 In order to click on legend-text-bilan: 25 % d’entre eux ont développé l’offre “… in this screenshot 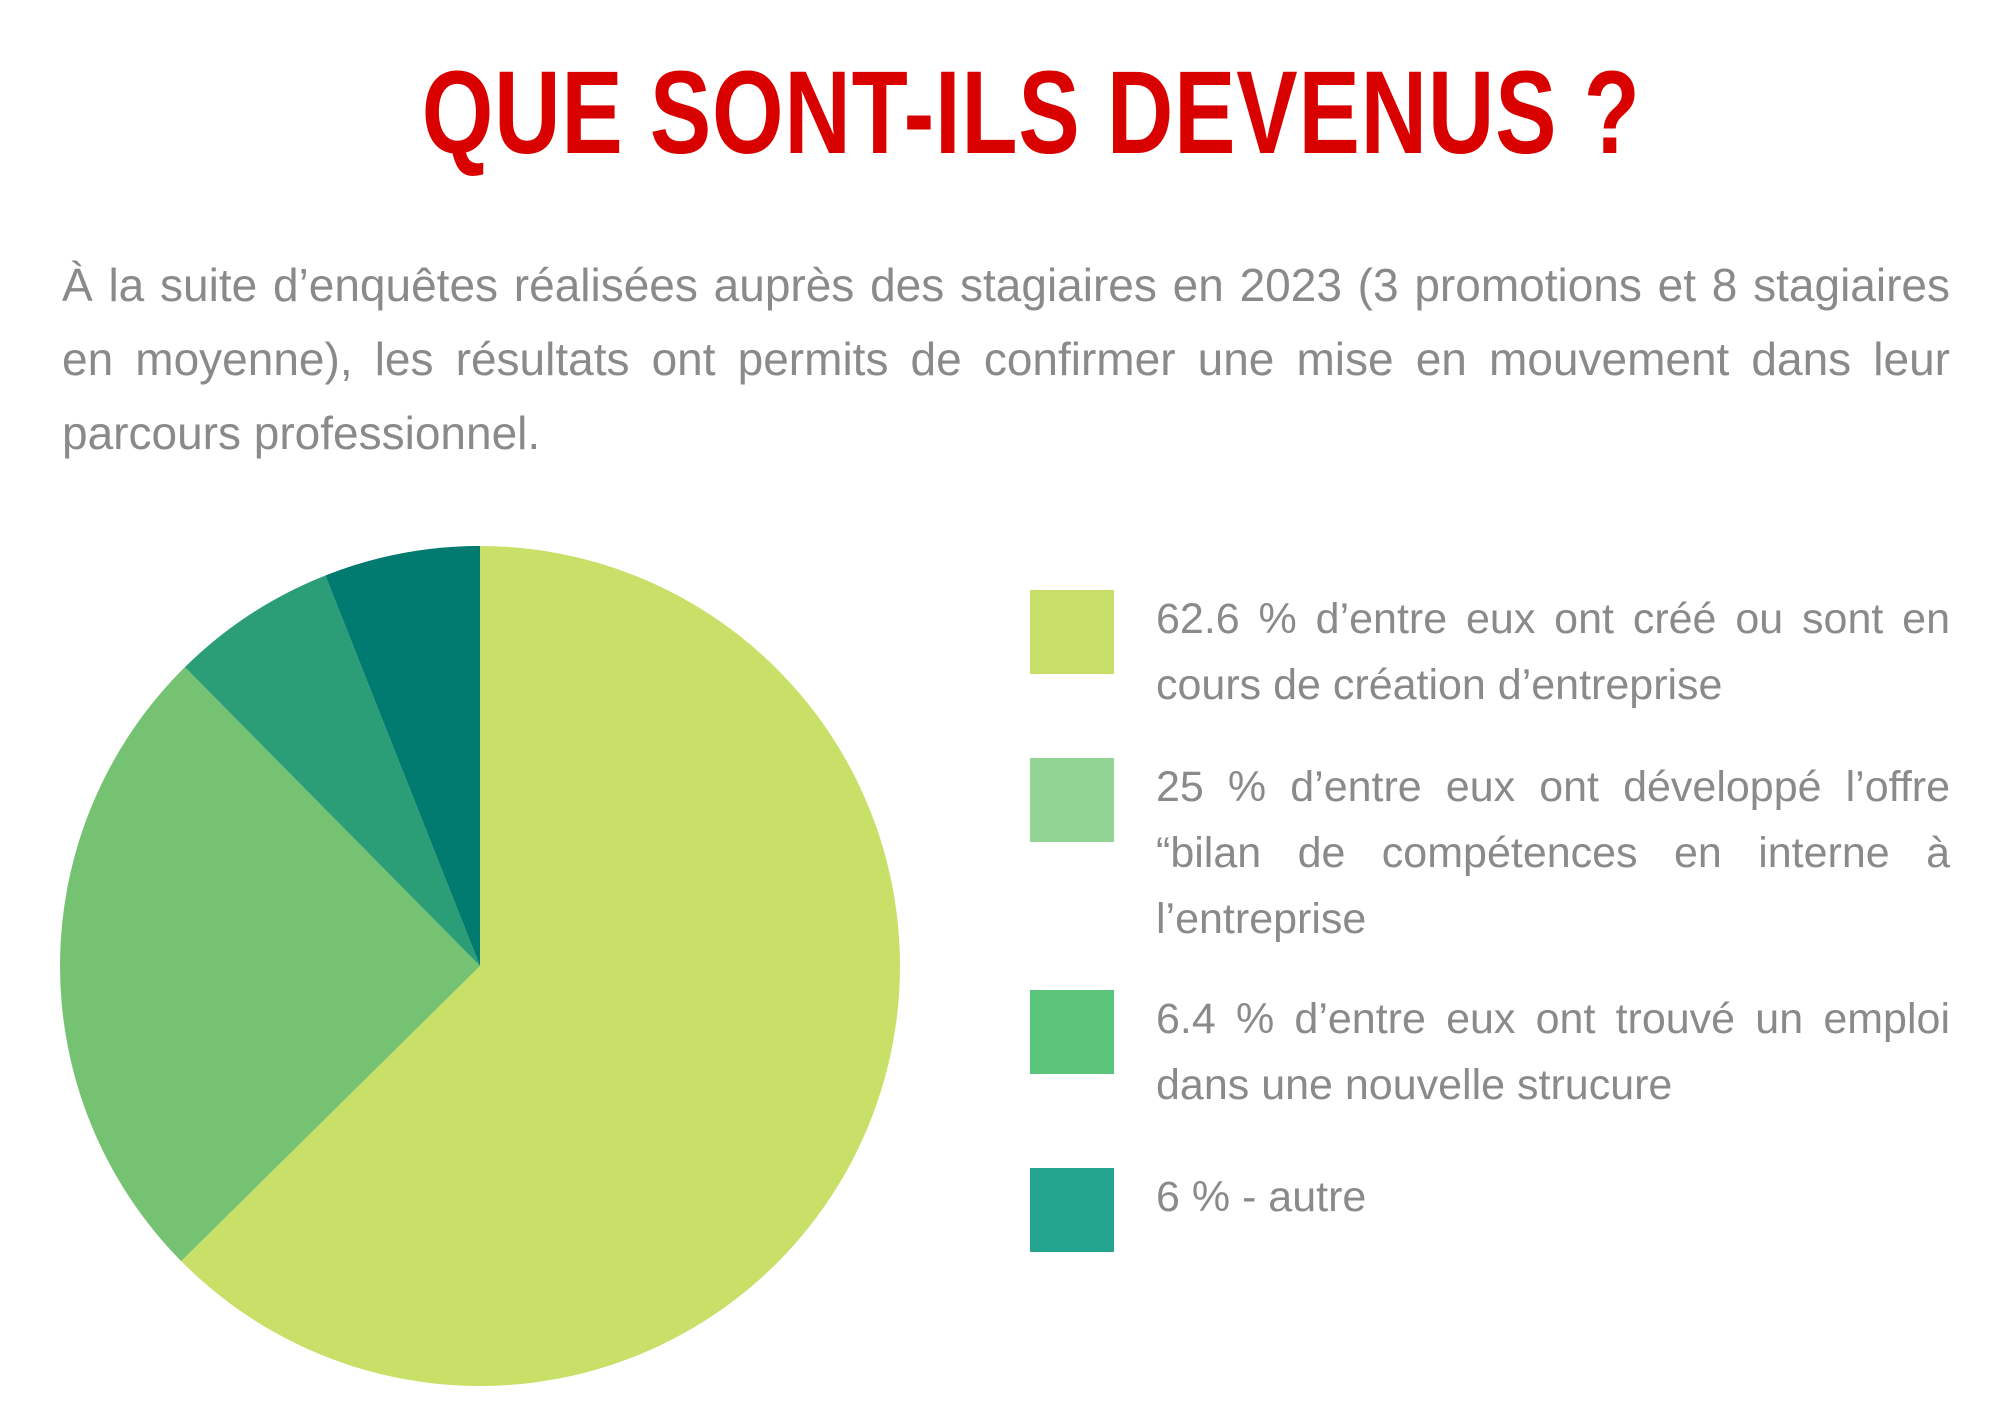, I will do `click(1553, 853)`.